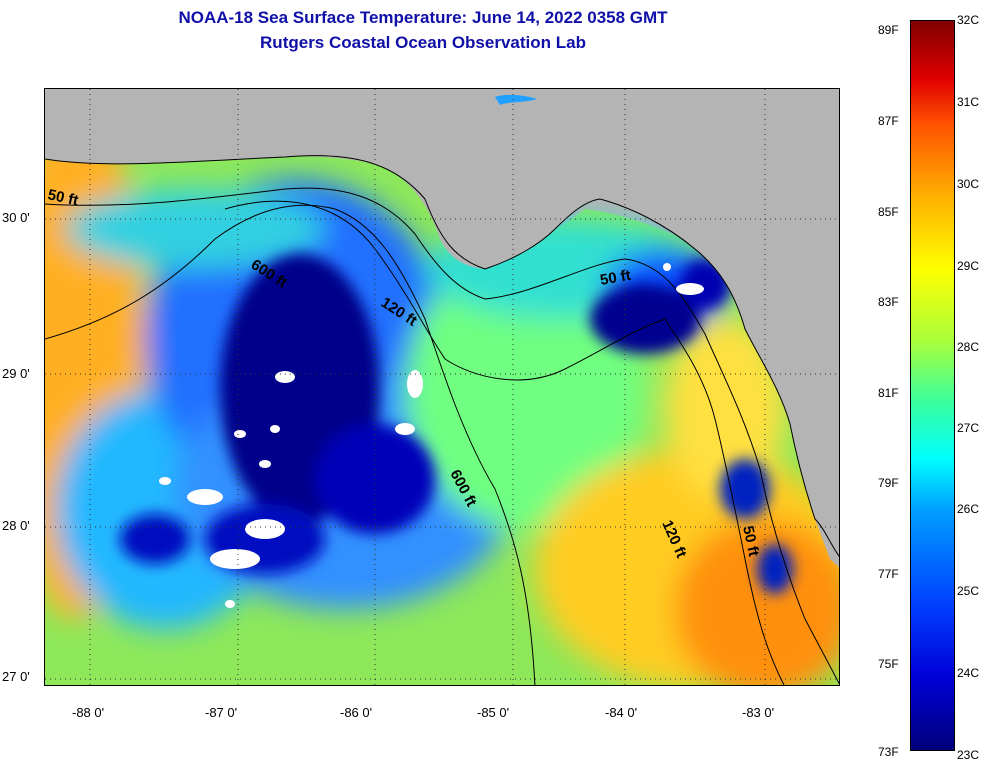 The width and height of the screenshot is (992, 770). I want to click on temperature-colorbar, so click(932, 385).